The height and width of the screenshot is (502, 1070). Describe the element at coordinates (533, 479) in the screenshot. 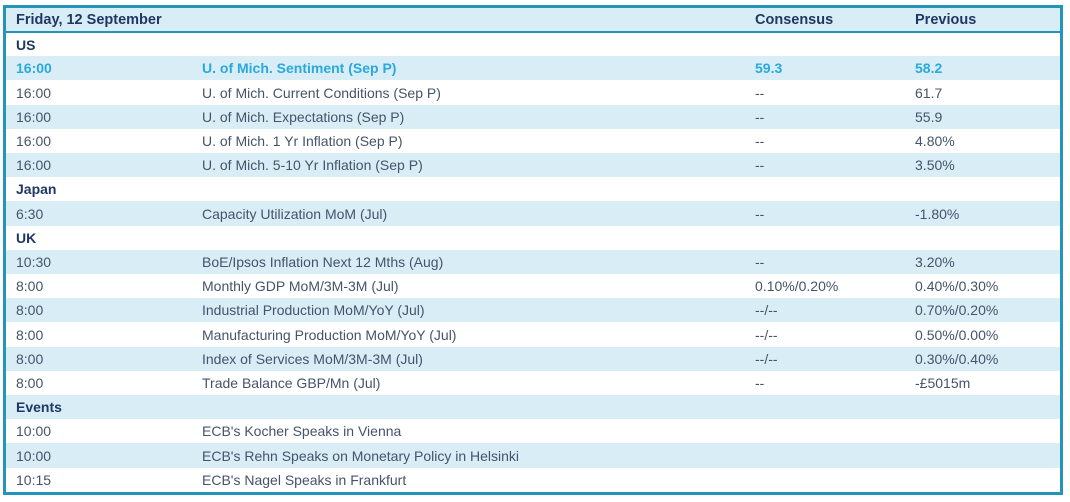

I see `event-row: 10:15 ECB's Nagel Speaks in Frankfurt` at that location.